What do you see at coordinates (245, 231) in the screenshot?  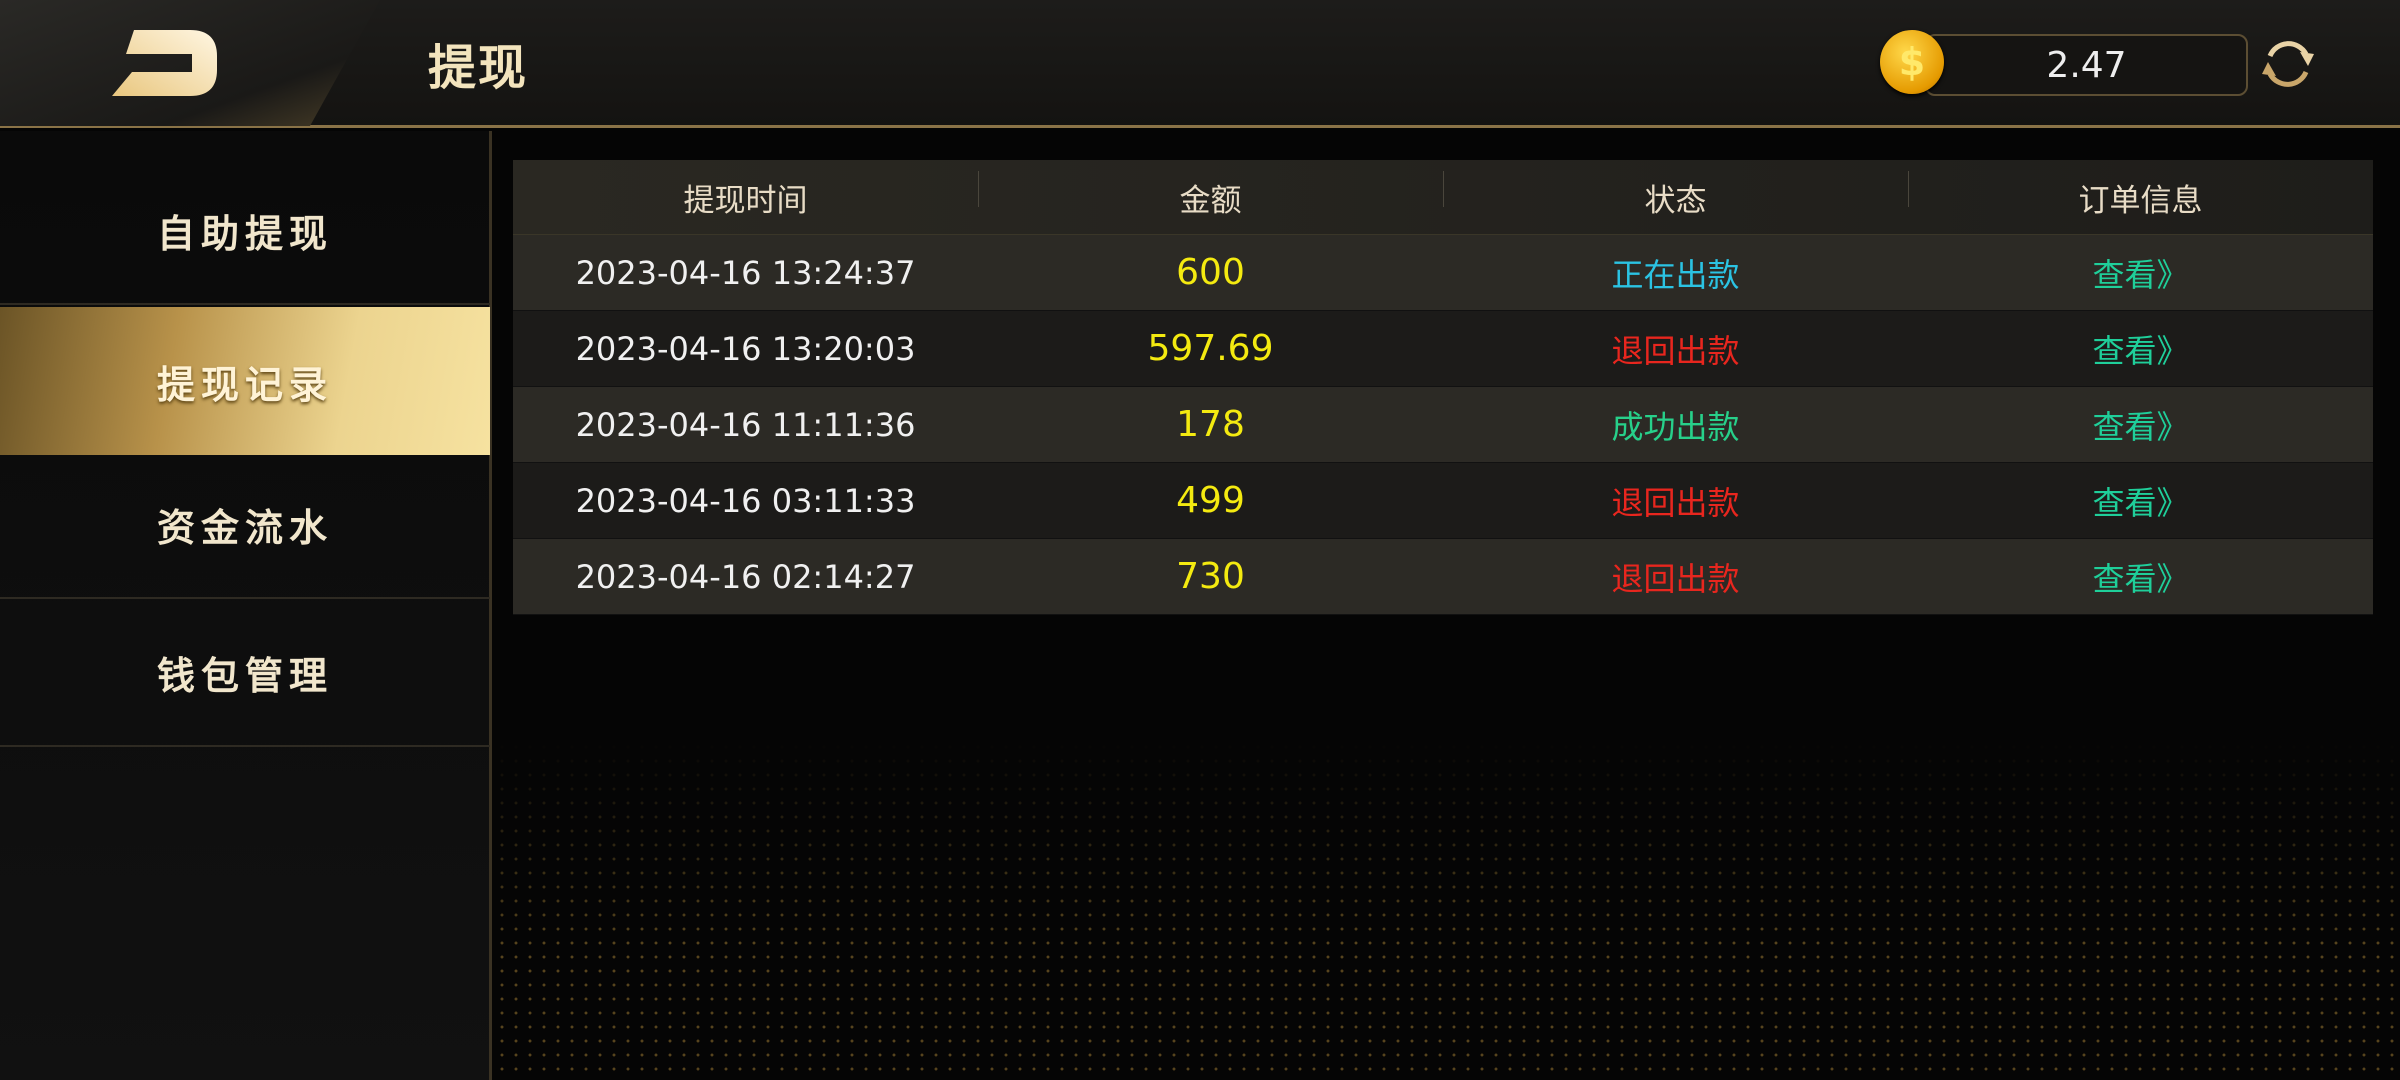 I see `sidebar-item-self-withdraw: 自助提现` at bounding box center [245, 231].